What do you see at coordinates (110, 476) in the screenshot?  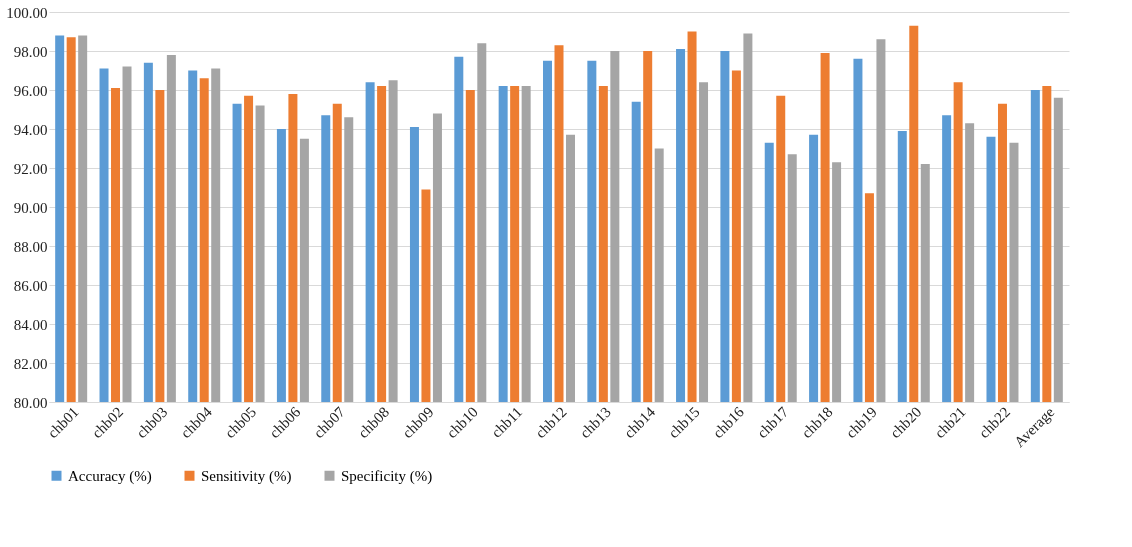 I see `legend-label: Accuracy (%)` at bounding box center [110, 476].